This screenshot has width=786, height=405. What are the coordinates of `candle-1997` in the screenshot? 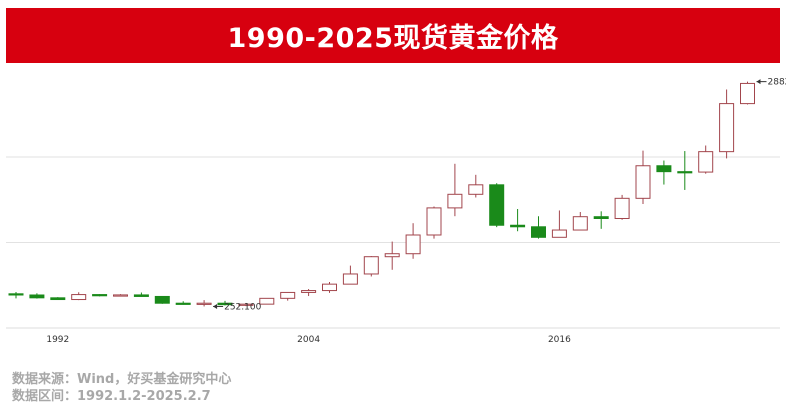 It's located at (162, 299).